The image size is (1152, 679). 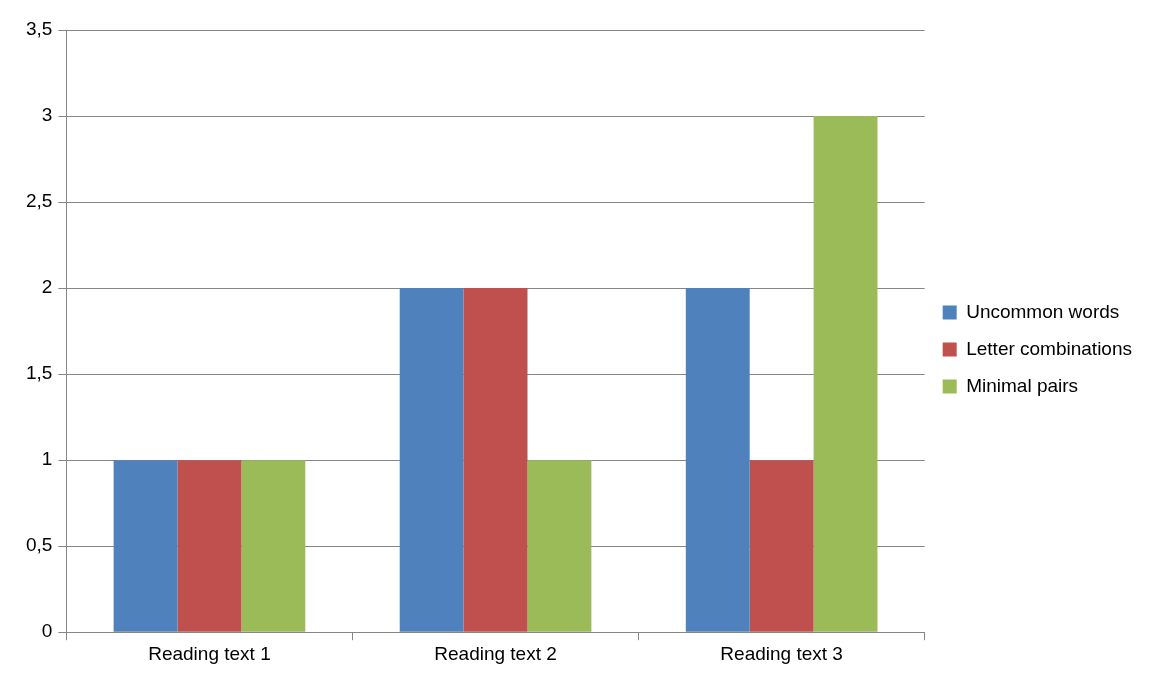 What do you see at coordinates (47, 631) in the screenshot?
I see `y-tick-label: 0` at bounding box center [47, 631].